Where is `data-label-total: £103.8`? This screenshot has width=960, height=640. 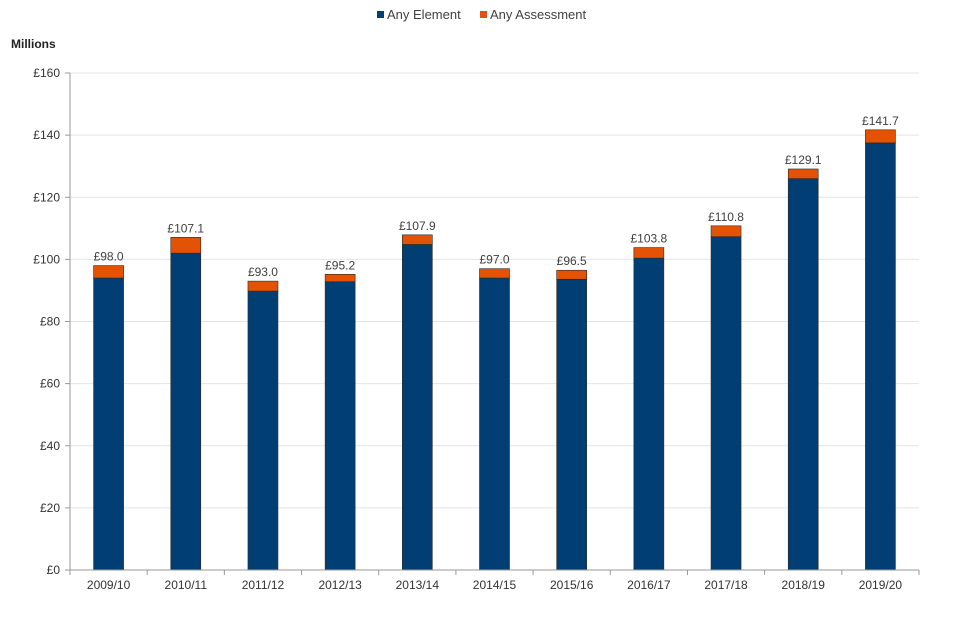 data-label-total: £103.8 is located at coordinates (649, 239).